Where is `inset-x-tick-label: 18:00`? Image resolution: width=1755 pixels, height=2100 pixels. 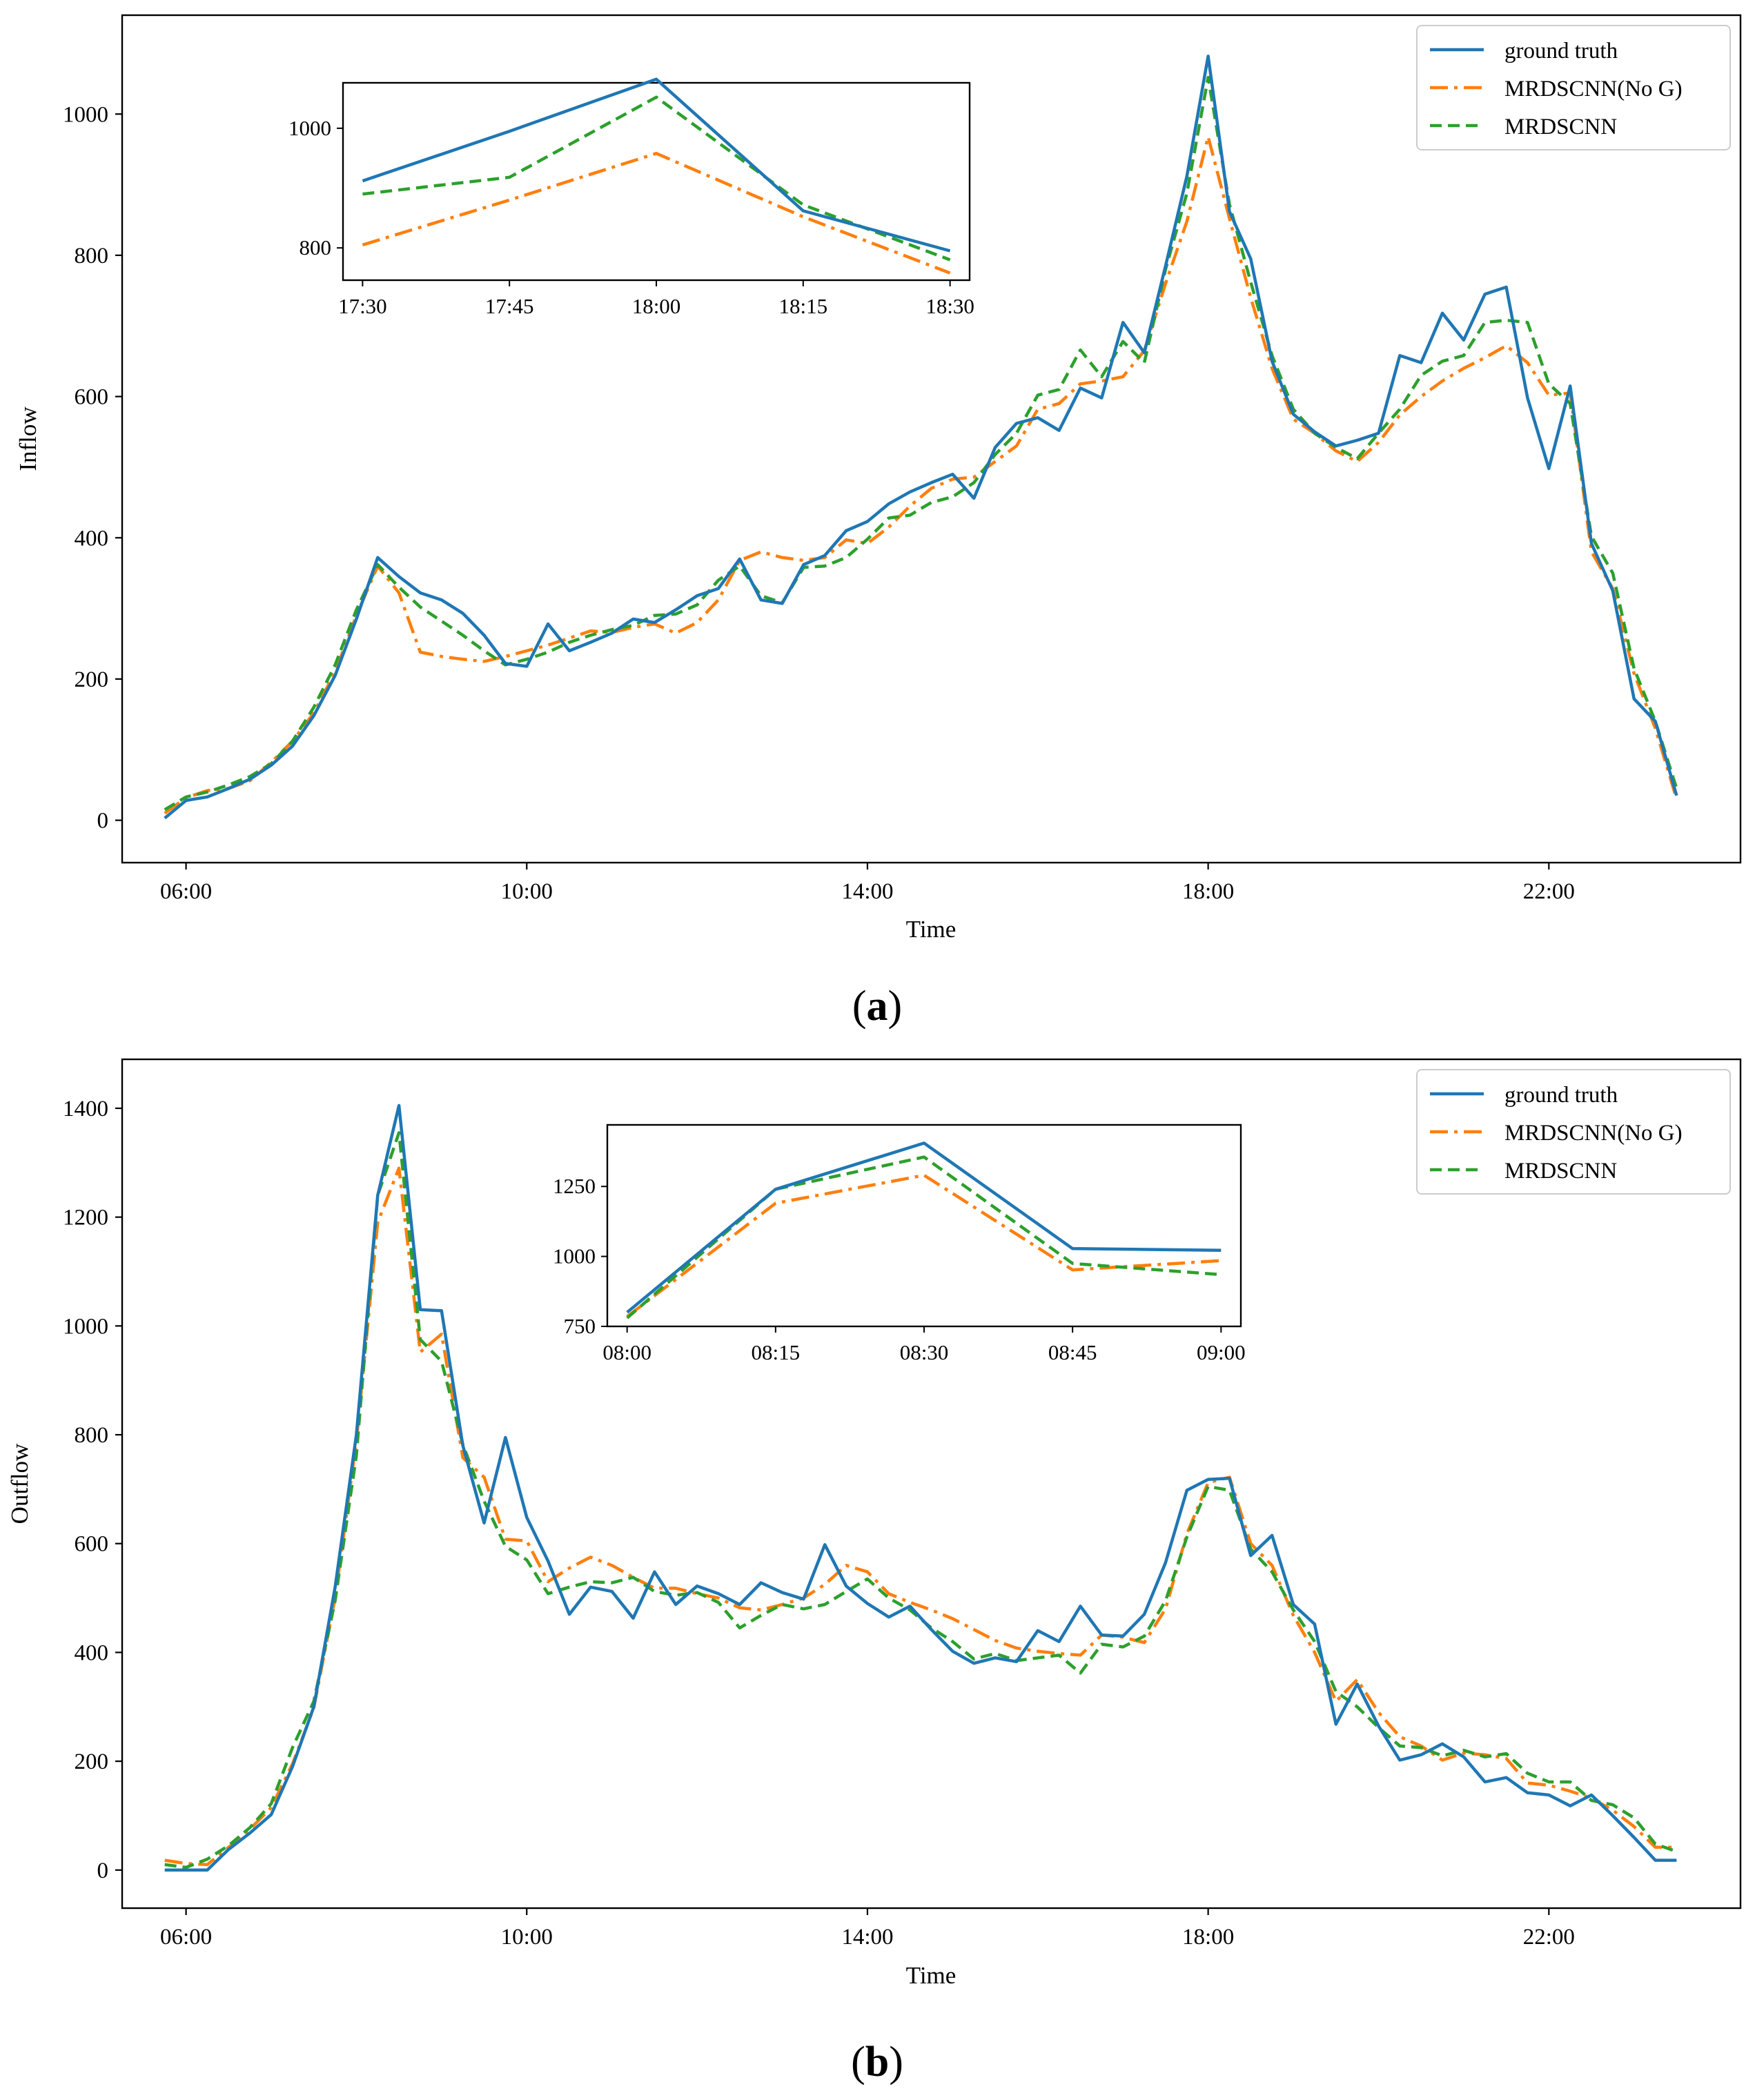 inset-x-tick-label: 18:00 is located at coordinates (657, 306).